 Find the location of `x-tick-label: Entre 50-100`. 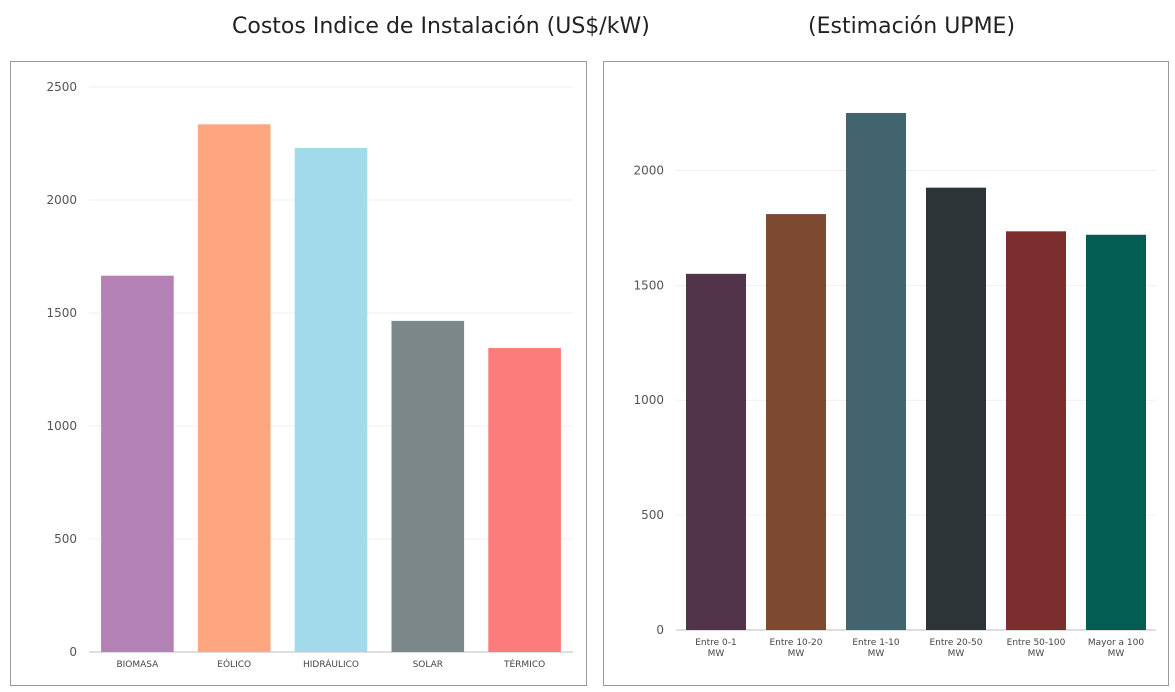

x-tick-label: Entre 50-100 is located at coordinates (1036, 643).